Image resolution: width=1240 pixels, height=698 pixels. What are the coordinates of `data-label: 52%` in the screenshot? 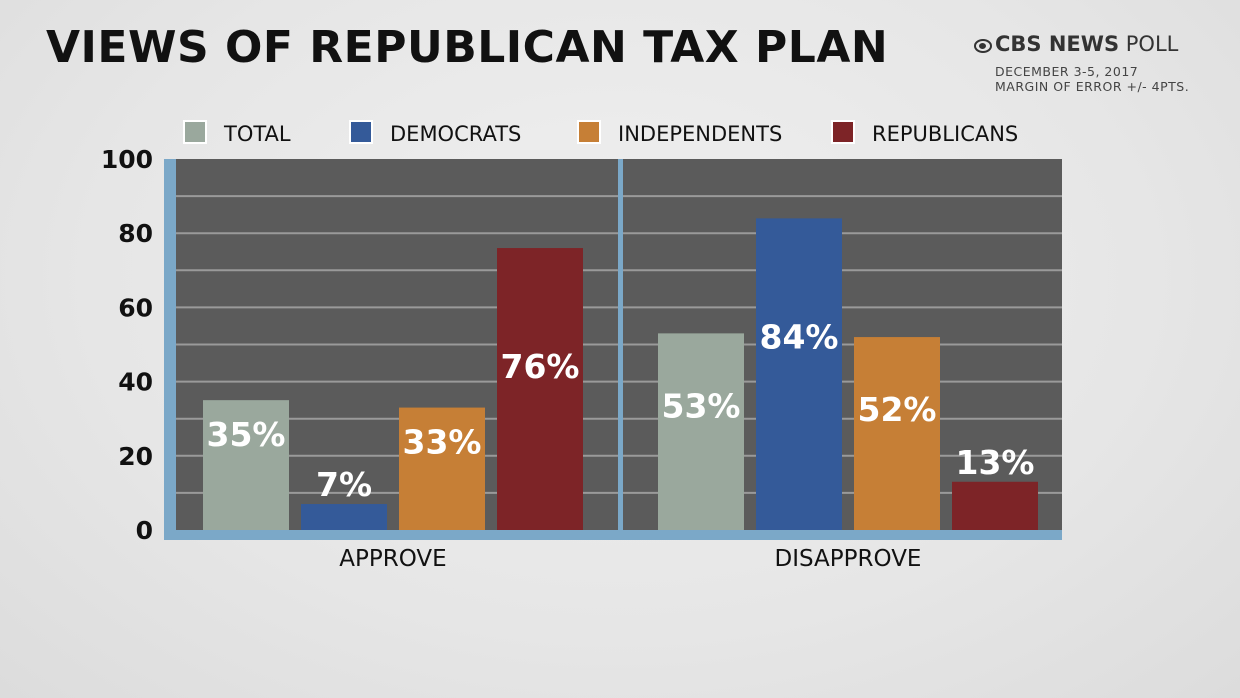 It's located at (897, 409).